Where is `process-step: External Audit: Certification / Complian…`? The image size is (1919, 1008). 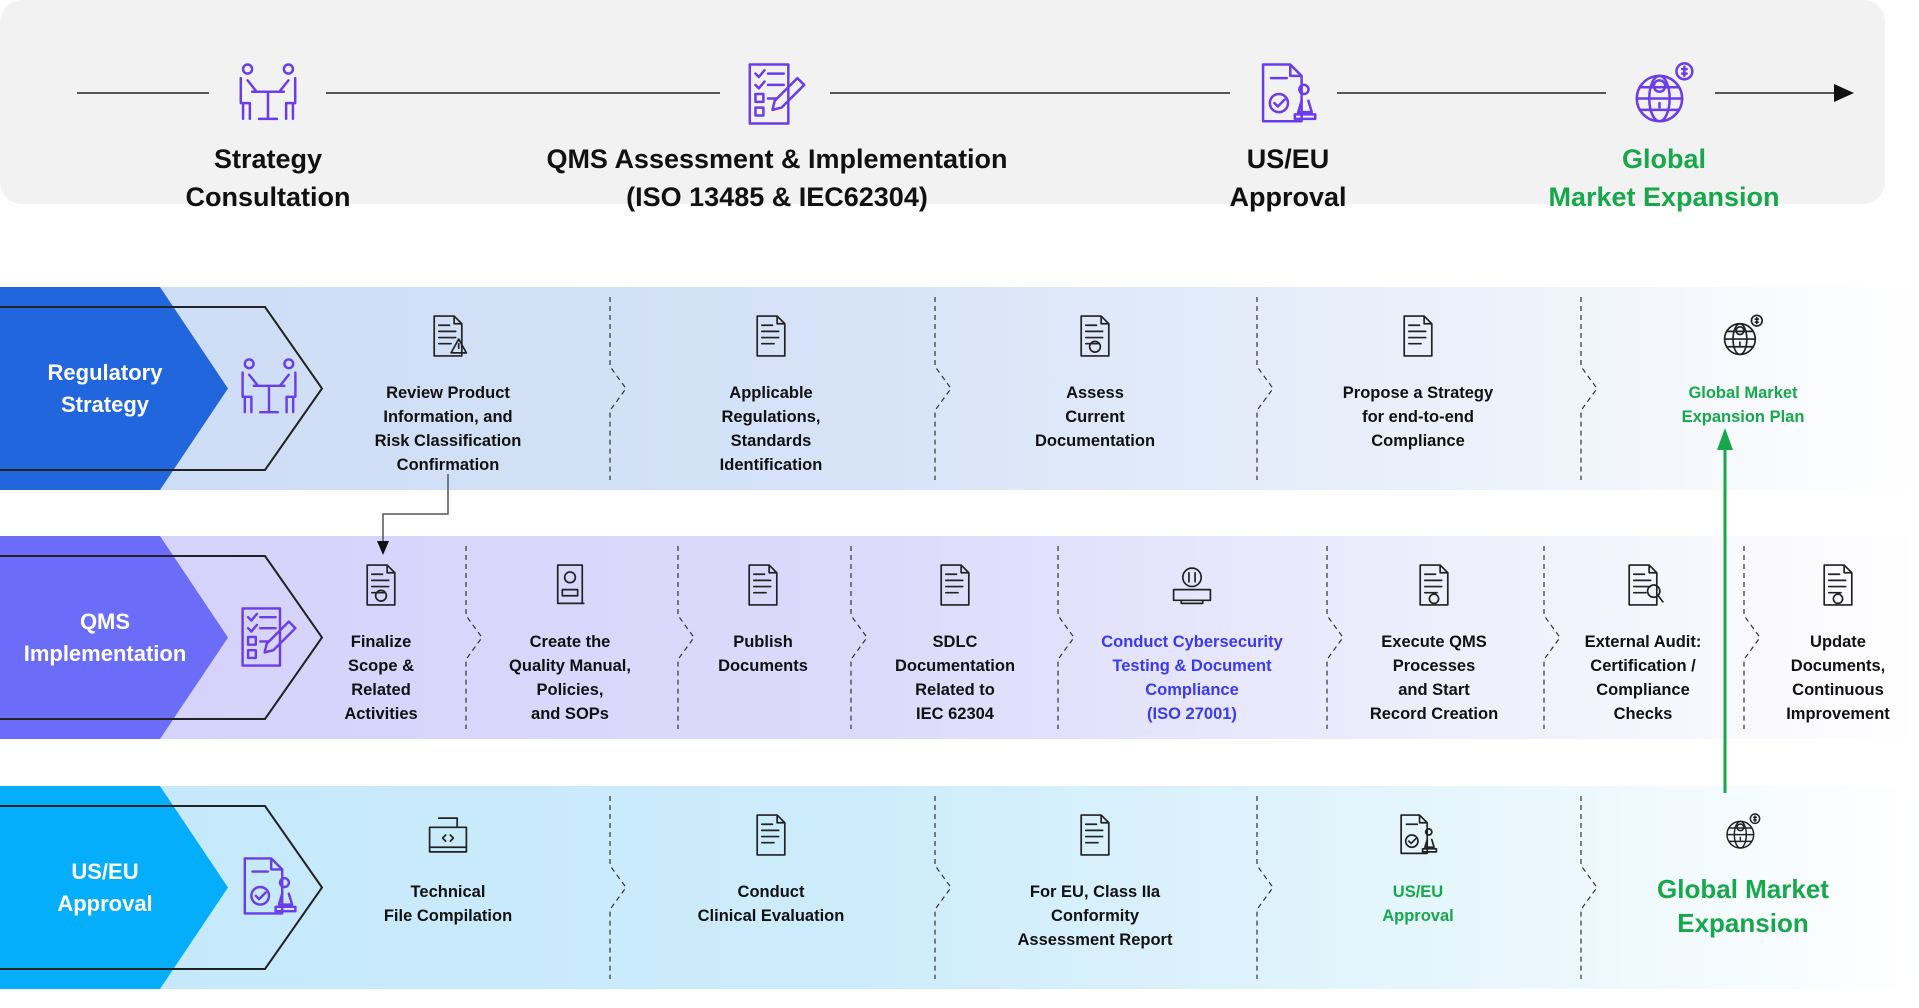 process-step: External Audit: Certification / Complian… is located at coordinates (1643, 644).